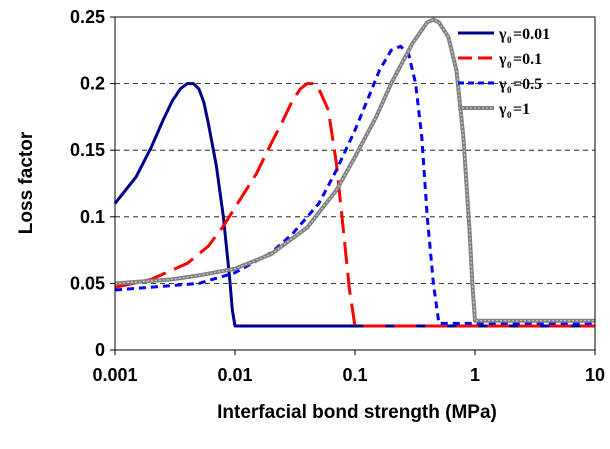  I want to click on y-axis-title: Loss factor, so click(26, 182).